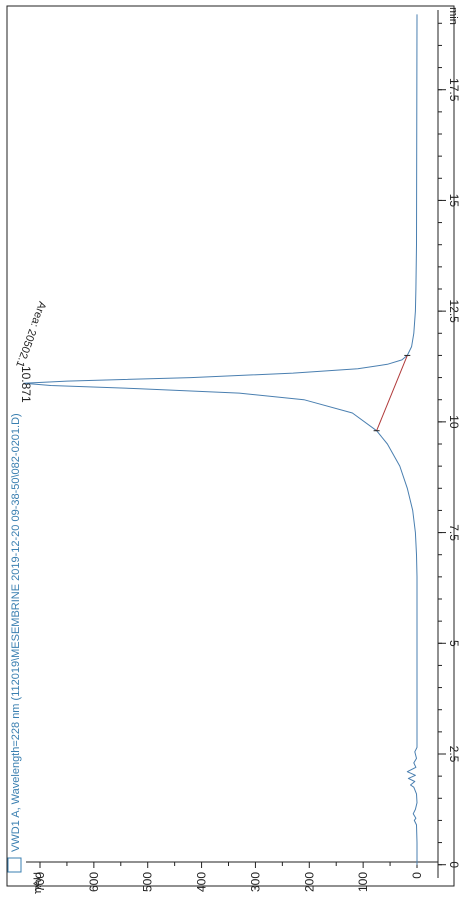 Image resolution: width=461 pixels, height=899 pixels. What do you see at coordinates (148, 882) in the screenshot?
I see `absorbance-tick-label: 500` at bounding box center [148, 882].